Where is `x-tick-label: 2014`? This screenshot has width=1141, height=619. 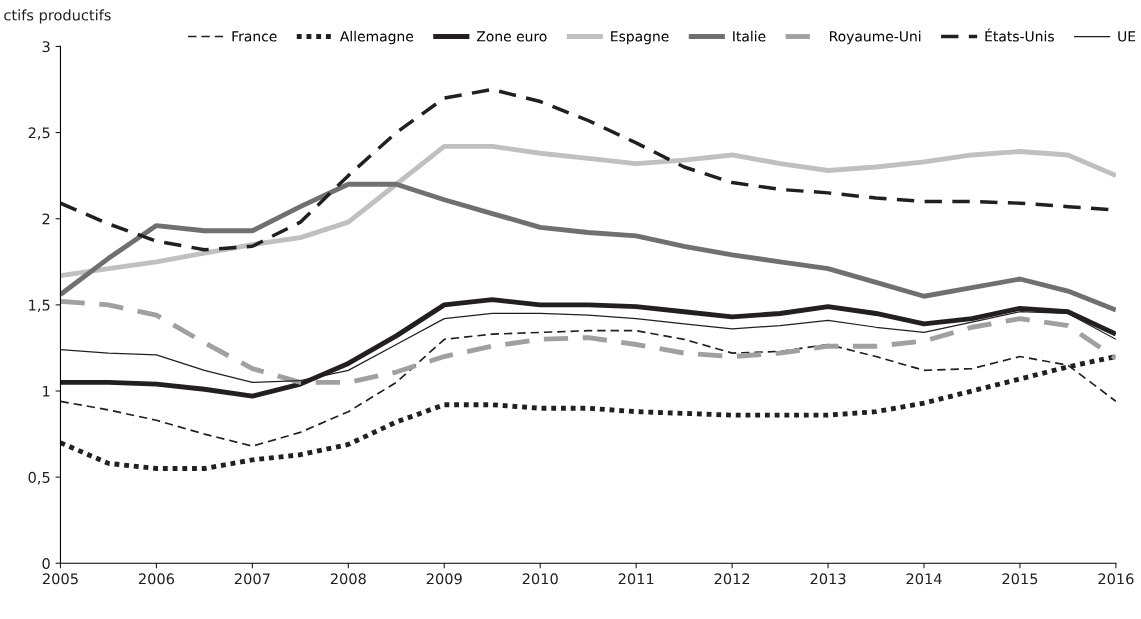 x-tick-label: 2014 is located at coordinates (924, 579).